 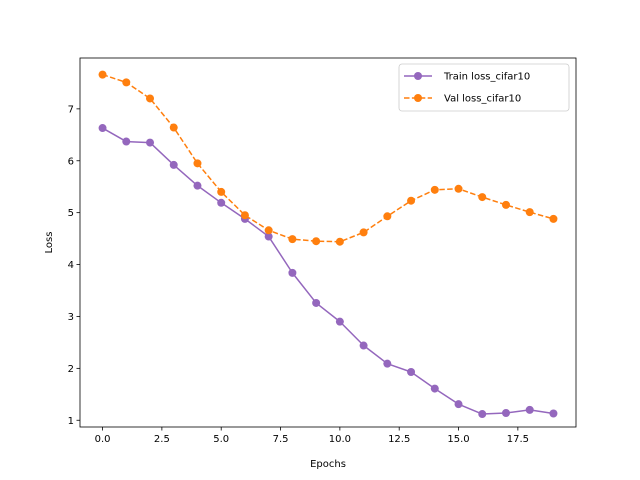 What do you see at coordinates (399, 439) in the screenshot?
I see `x-tick-label: 12.5` at bounding box center [399, 439].